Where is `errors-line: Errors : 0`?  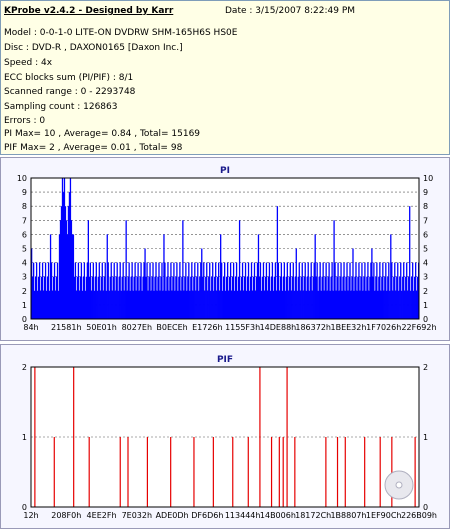 errors-line: Errors : 0 is located at coordinates (25, 121).